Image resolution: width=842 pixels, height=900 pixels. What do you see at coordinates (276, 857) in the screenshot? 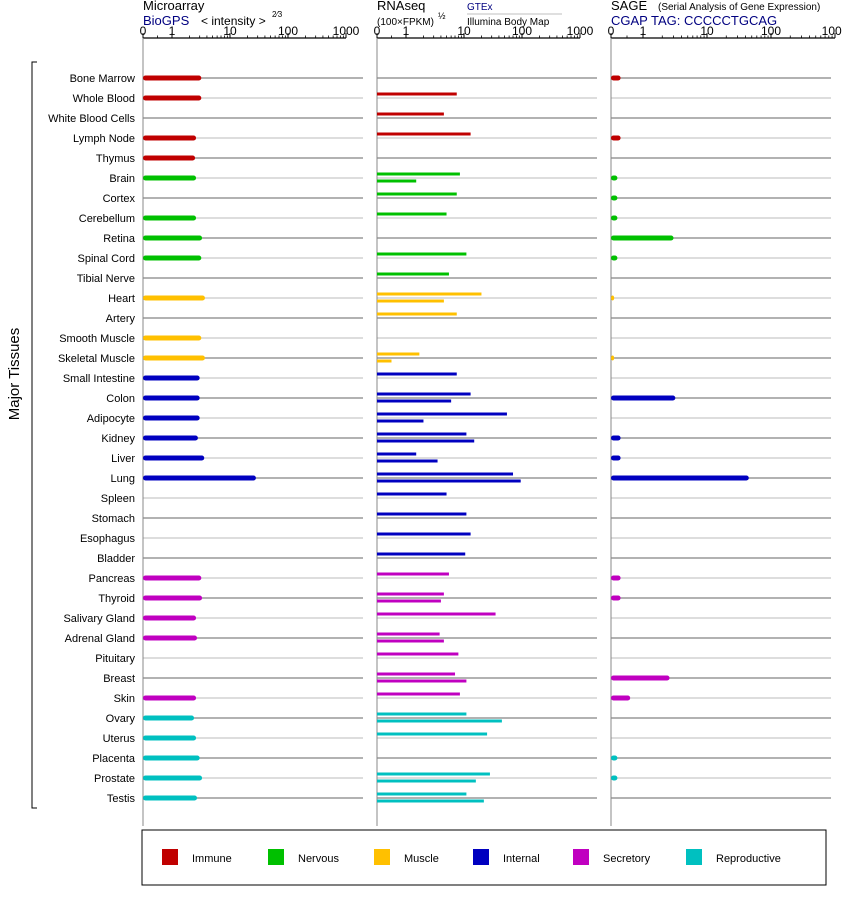
I see `legend-swatch-nervous` at bounding box center [276, 857].